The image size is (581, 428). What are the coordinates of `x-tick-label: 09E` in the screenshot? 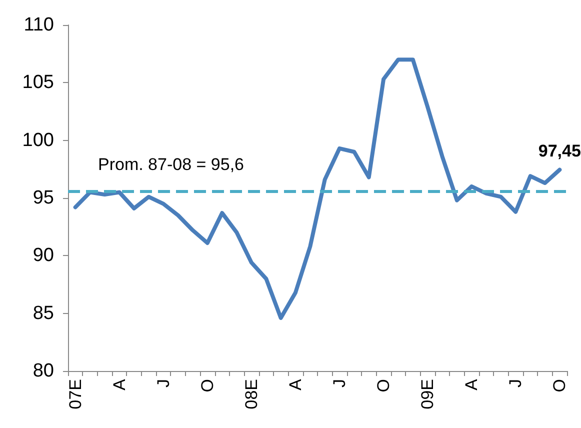 It's located at (428, 394).